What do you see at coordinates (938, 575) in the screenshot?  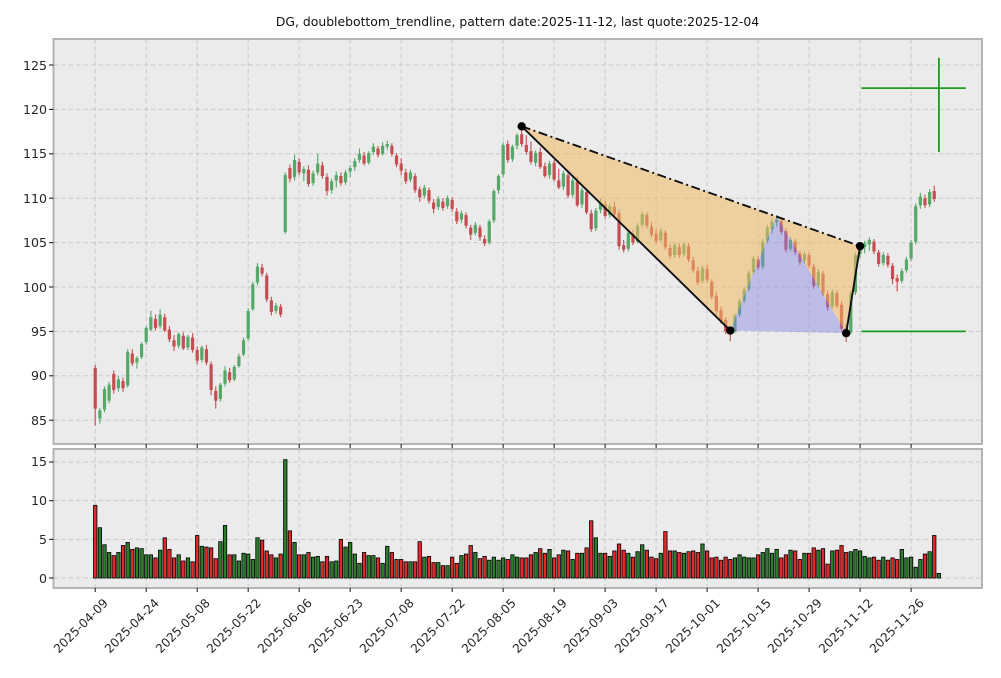 I see `volume-bar-partial` at bounding box center [938, 575].